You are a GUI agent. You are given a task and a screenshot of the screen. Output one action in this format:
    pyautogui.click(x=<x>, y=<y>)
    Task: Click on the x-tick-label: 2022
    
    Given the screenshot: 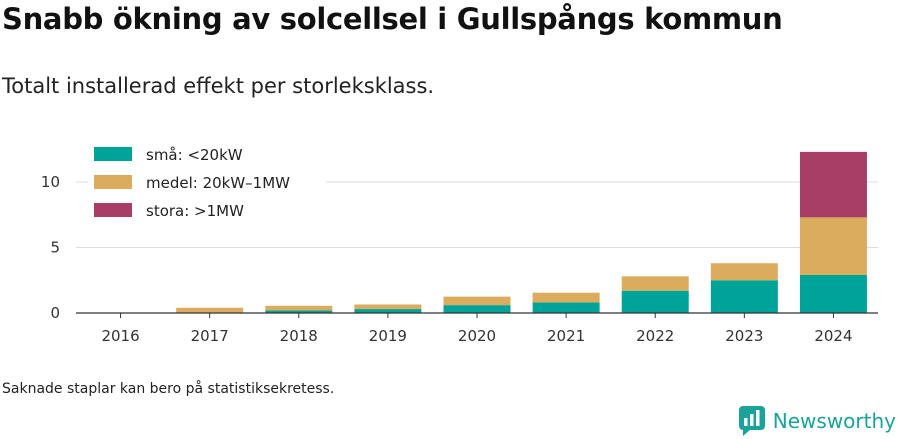 What is the action you would take?
    pyautogui.click(x=655, y=336)
    